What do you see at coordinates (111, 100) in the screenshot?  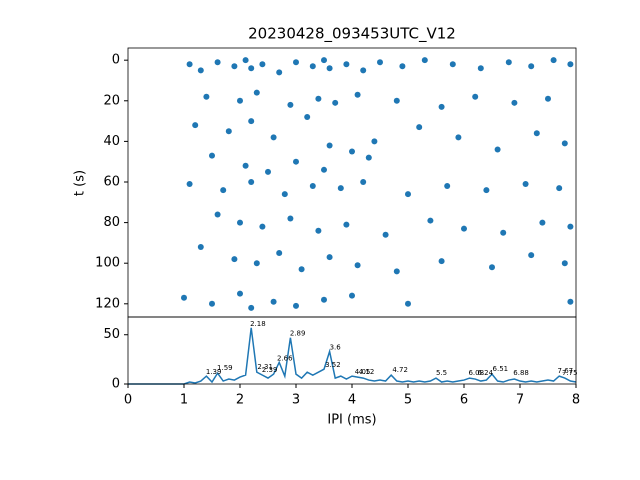 I see `y-tick-label: 20` at bounding box center [111, 100].